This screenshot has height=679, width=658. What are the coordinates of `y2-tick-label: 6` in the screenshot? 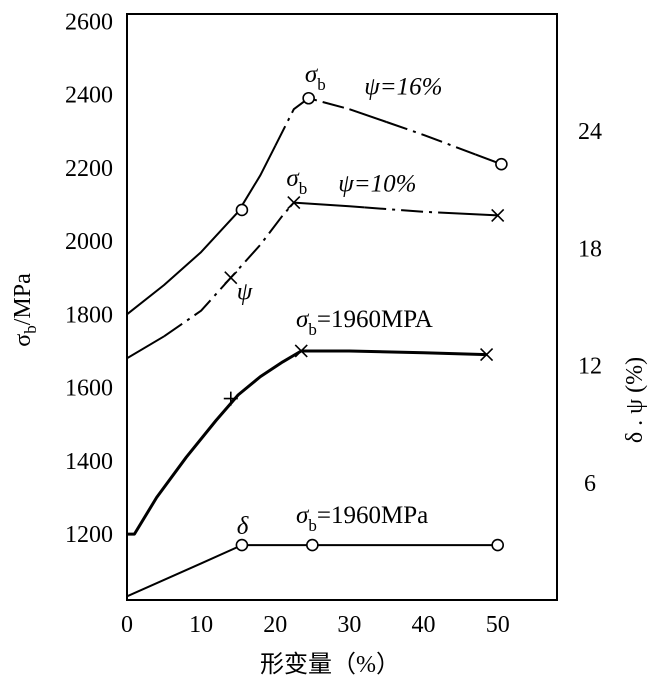 It's located at (590, 484).